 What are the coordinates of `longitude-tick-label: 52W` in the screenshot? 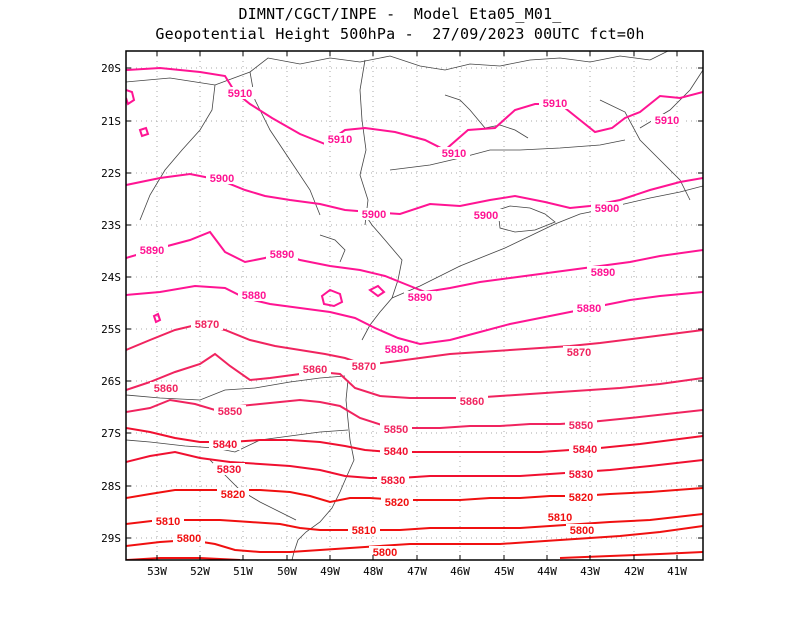 It's located at (200, 571).